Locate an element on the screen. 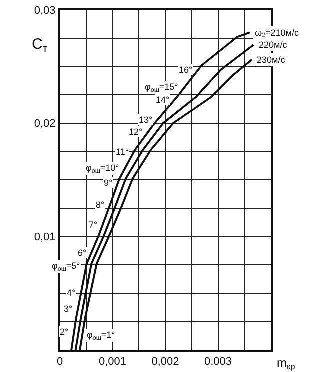  annotation: φ$_{ош}$=5° is located at coordinates (66, 267).